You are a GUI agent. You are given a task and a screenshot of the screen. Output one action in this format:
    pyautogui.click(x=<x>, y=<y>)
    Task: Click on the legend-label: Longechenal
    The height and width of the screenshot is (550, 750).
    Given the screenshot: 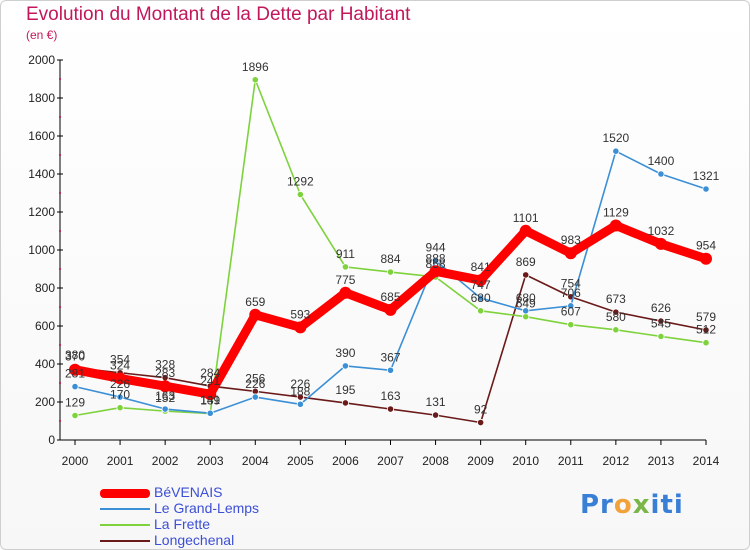 What is the action you would take?
    pyautogui.click(x=194, y=540)
    